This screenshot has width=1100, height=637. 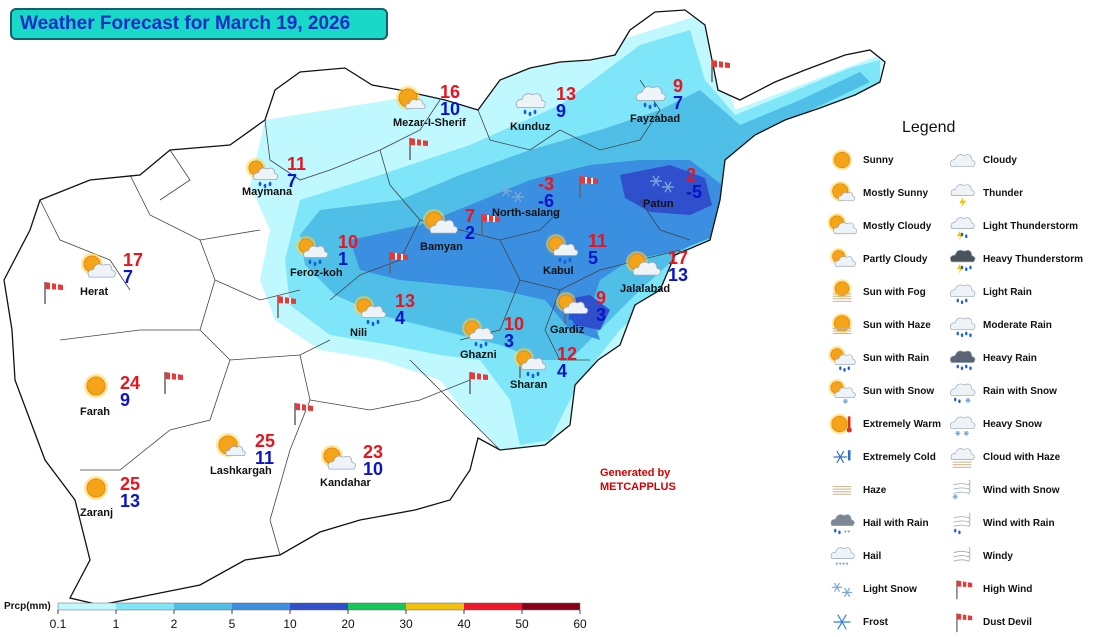 I want to click on page-title: Weather Forecast for March 19, 2026, so click(x=199, y=24).